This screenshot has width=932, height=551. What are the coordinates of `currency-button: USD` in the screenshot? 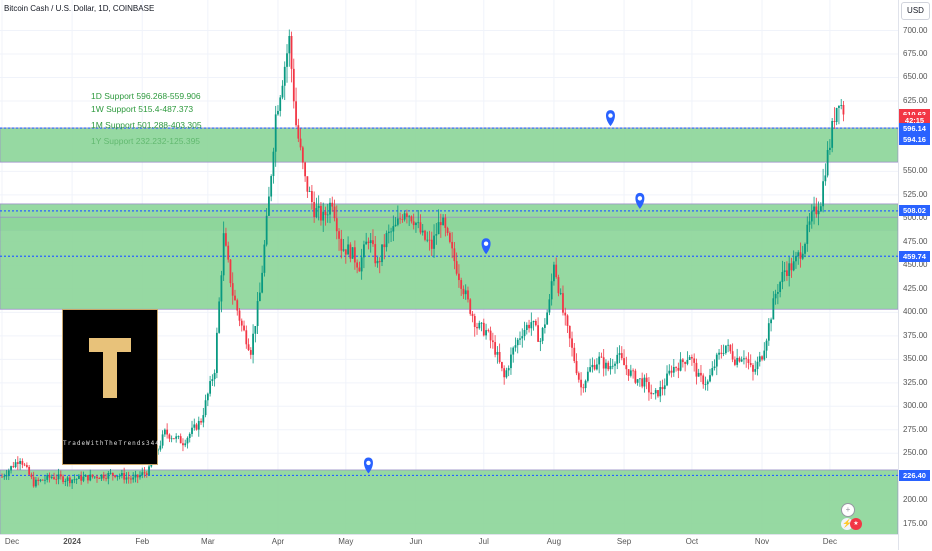 It's located at (915, 11).